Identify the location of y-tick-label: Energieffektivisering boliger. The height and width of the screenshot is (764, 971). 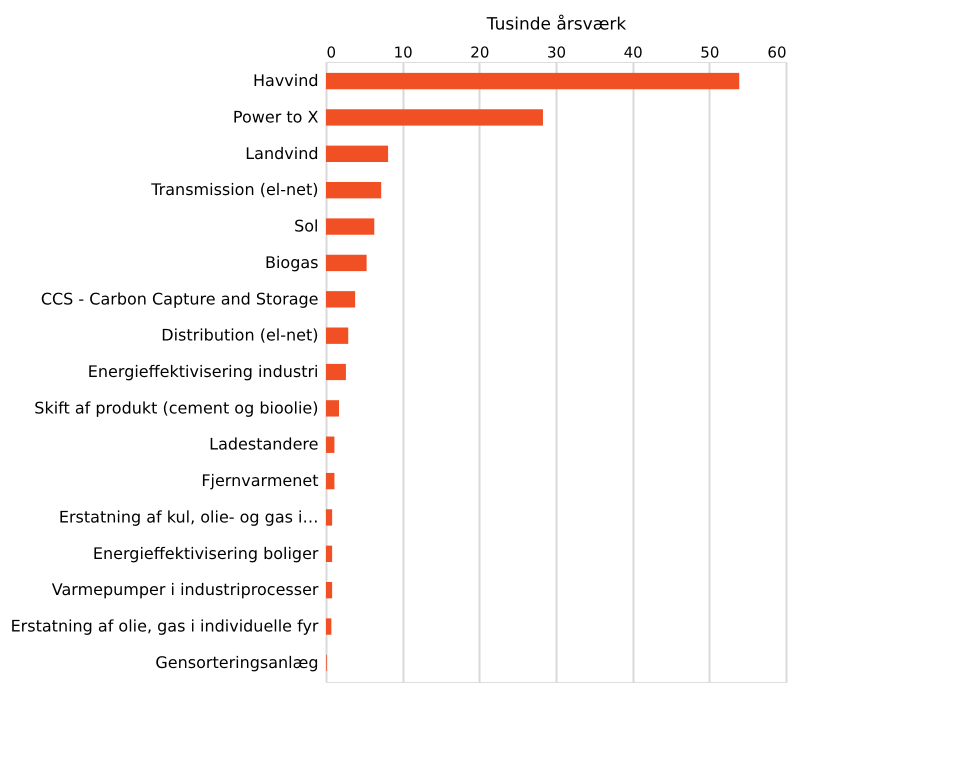
(205, 553).